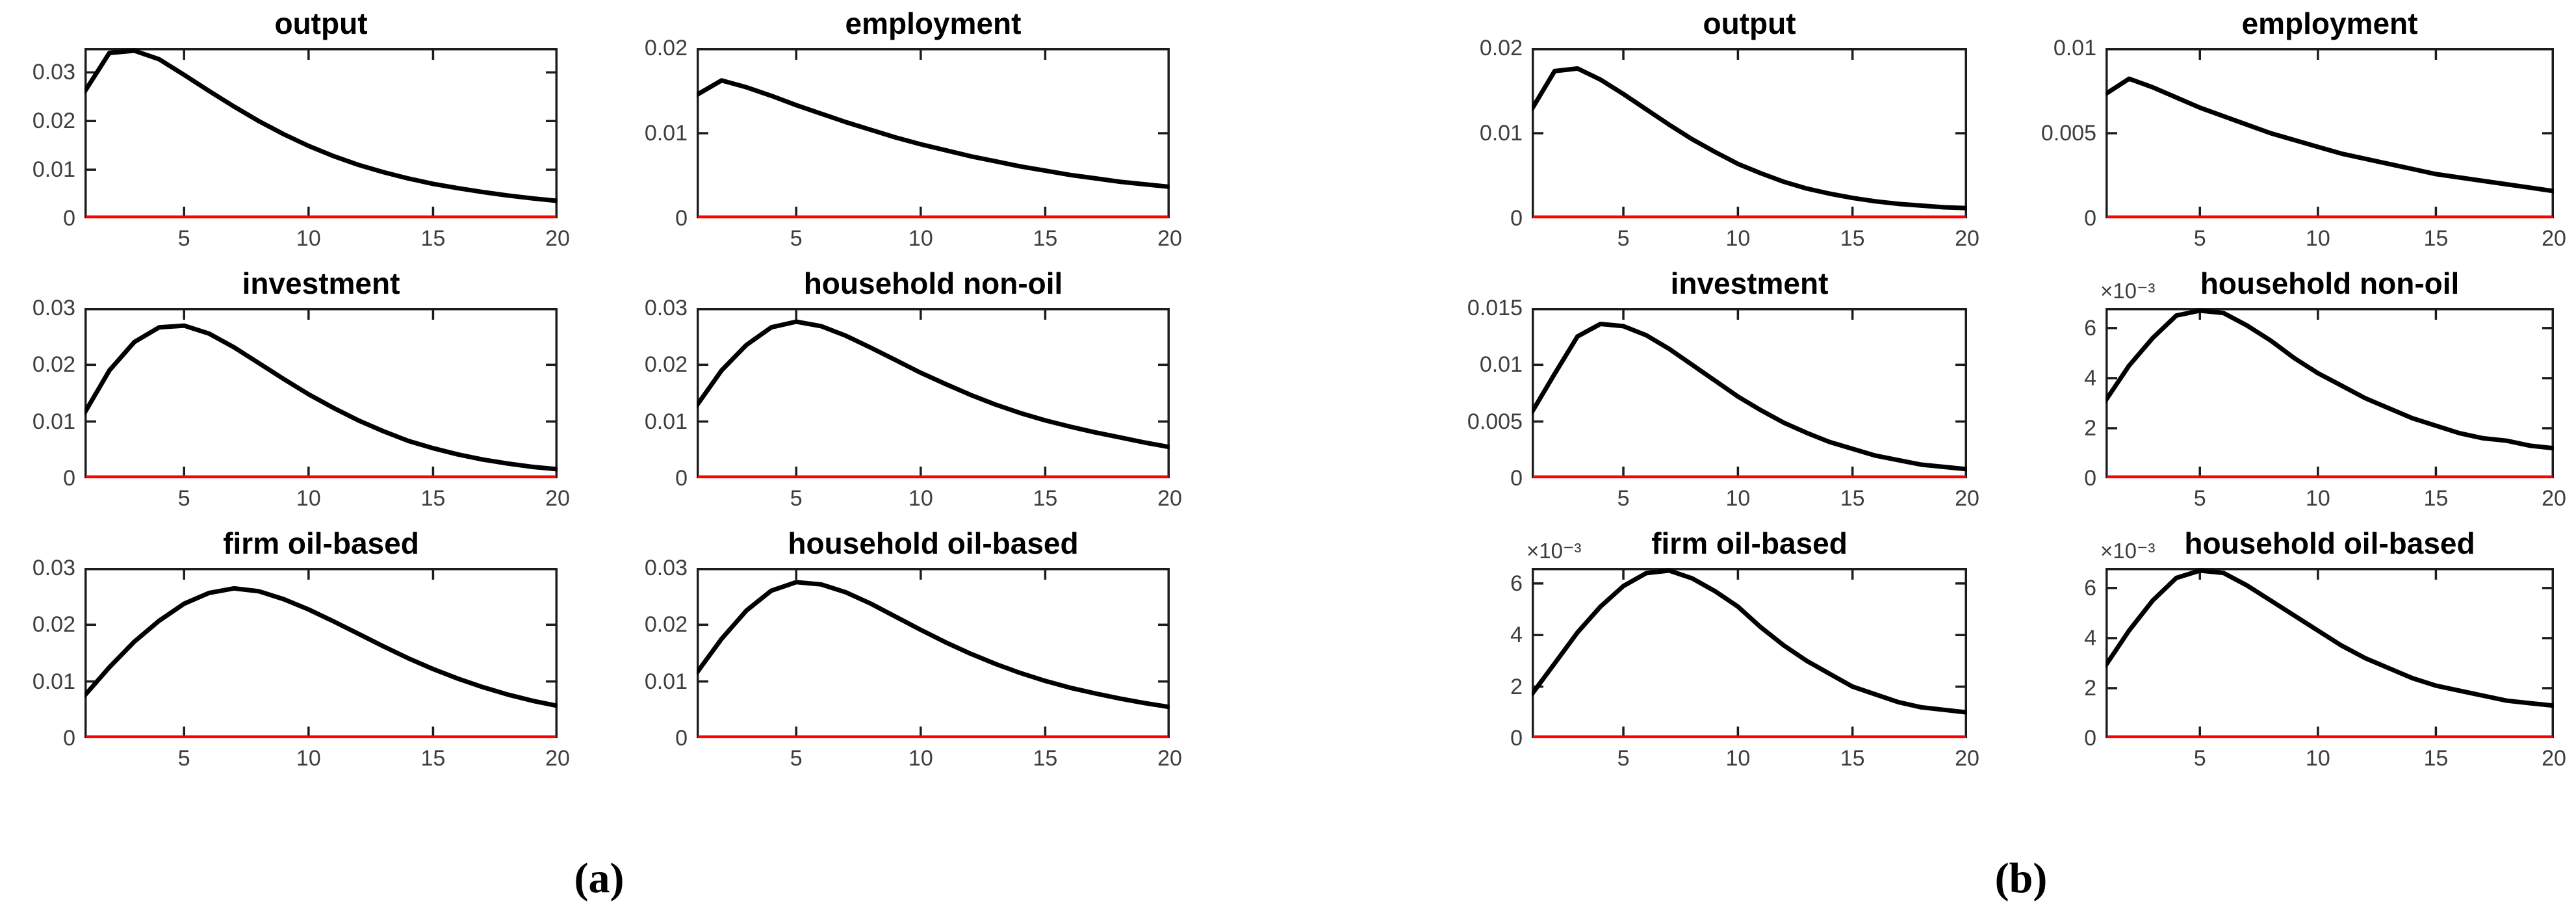 The height and width of the screenshot is (915, 2576). Describe the element at coordinates (1750, 543) in the screenshot. I see `subplot-title: firm oil-based` at that location.